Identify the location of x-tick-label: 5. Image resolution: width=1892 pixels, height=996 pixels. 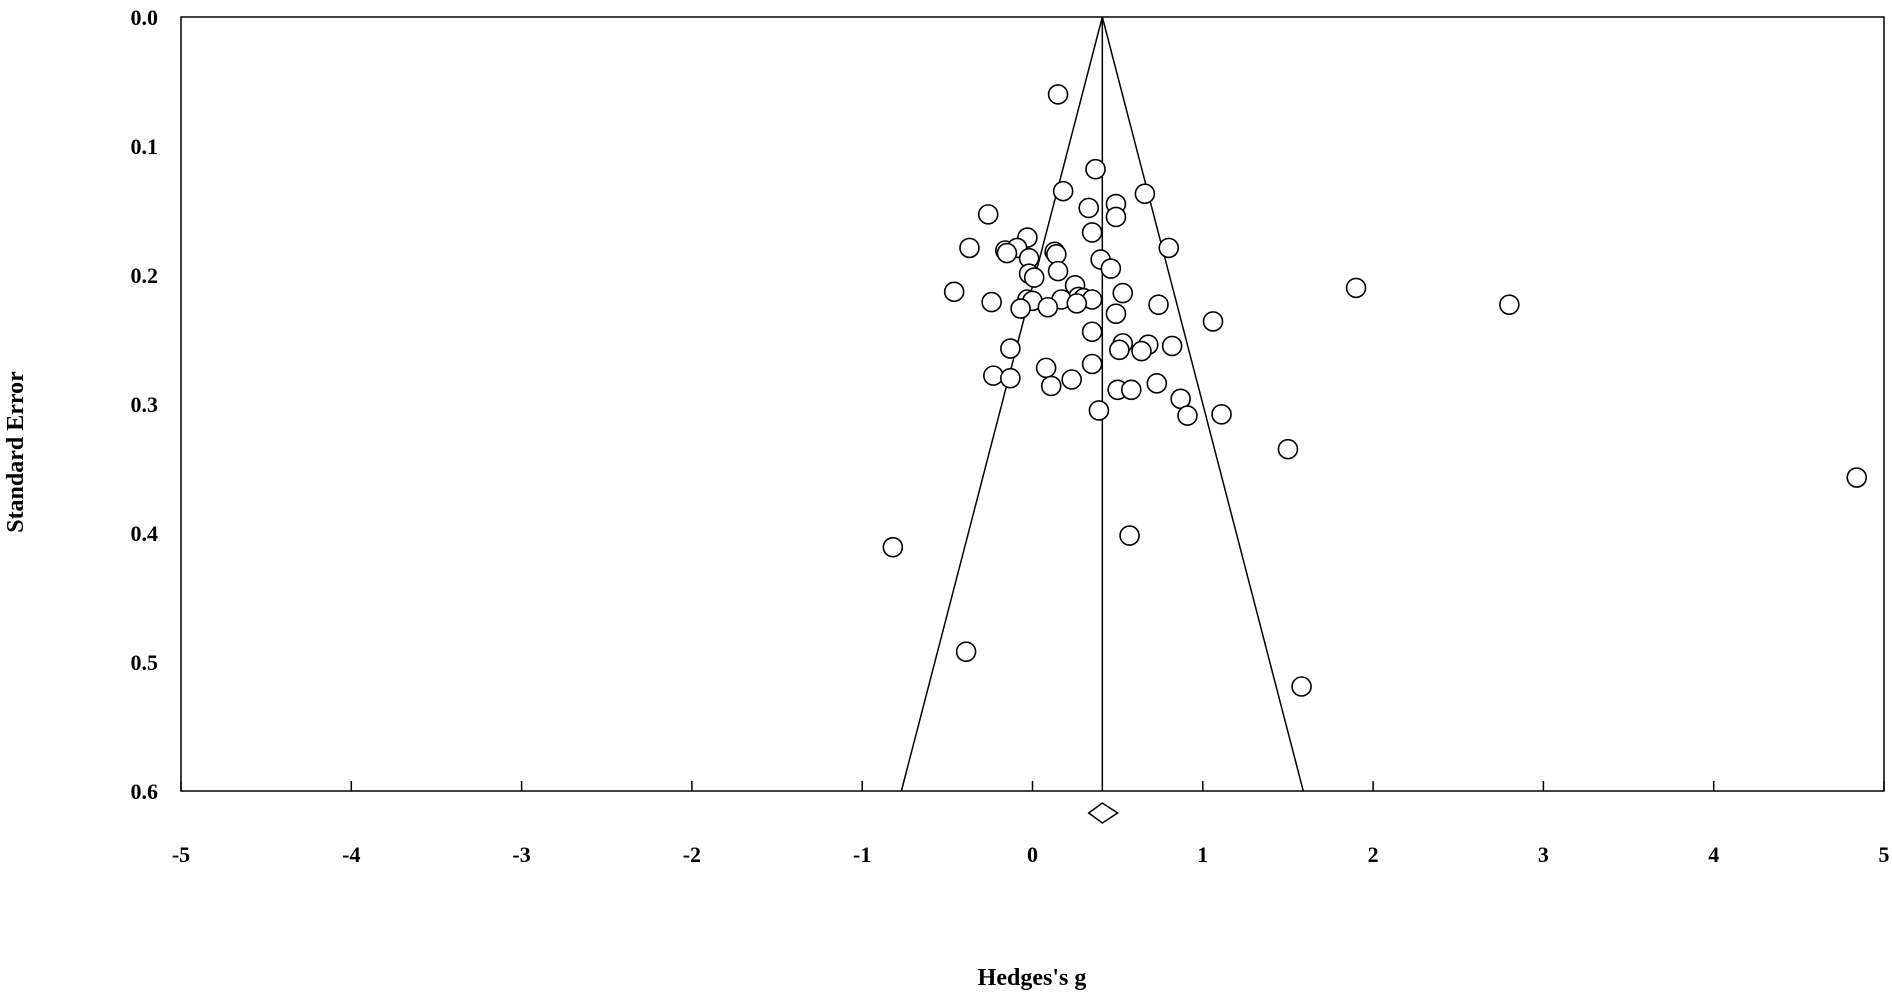
(1884, 854).